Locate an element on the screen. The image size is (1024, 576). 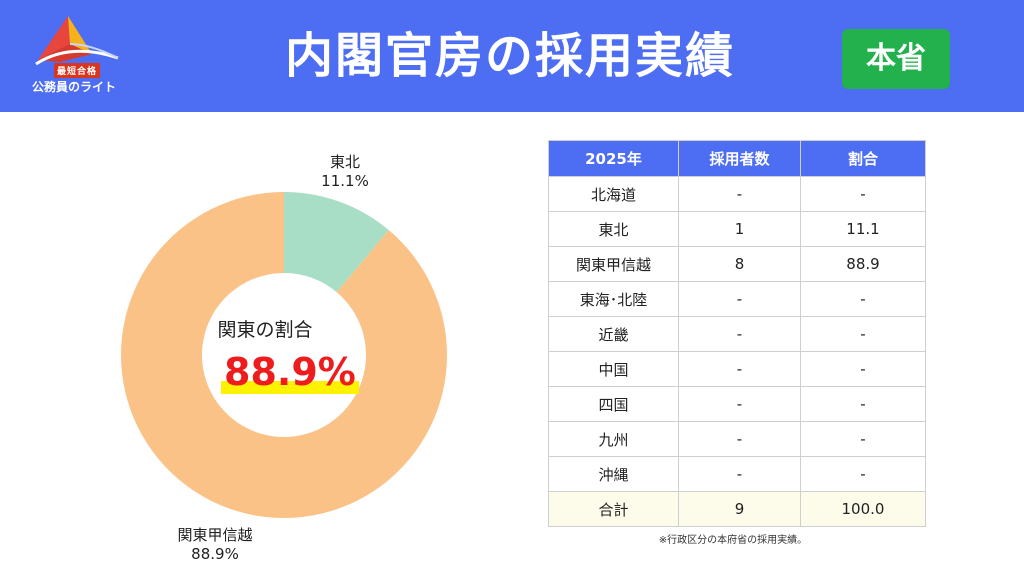
slice-value-label: 11.1% is located at coordinates (345, 181).